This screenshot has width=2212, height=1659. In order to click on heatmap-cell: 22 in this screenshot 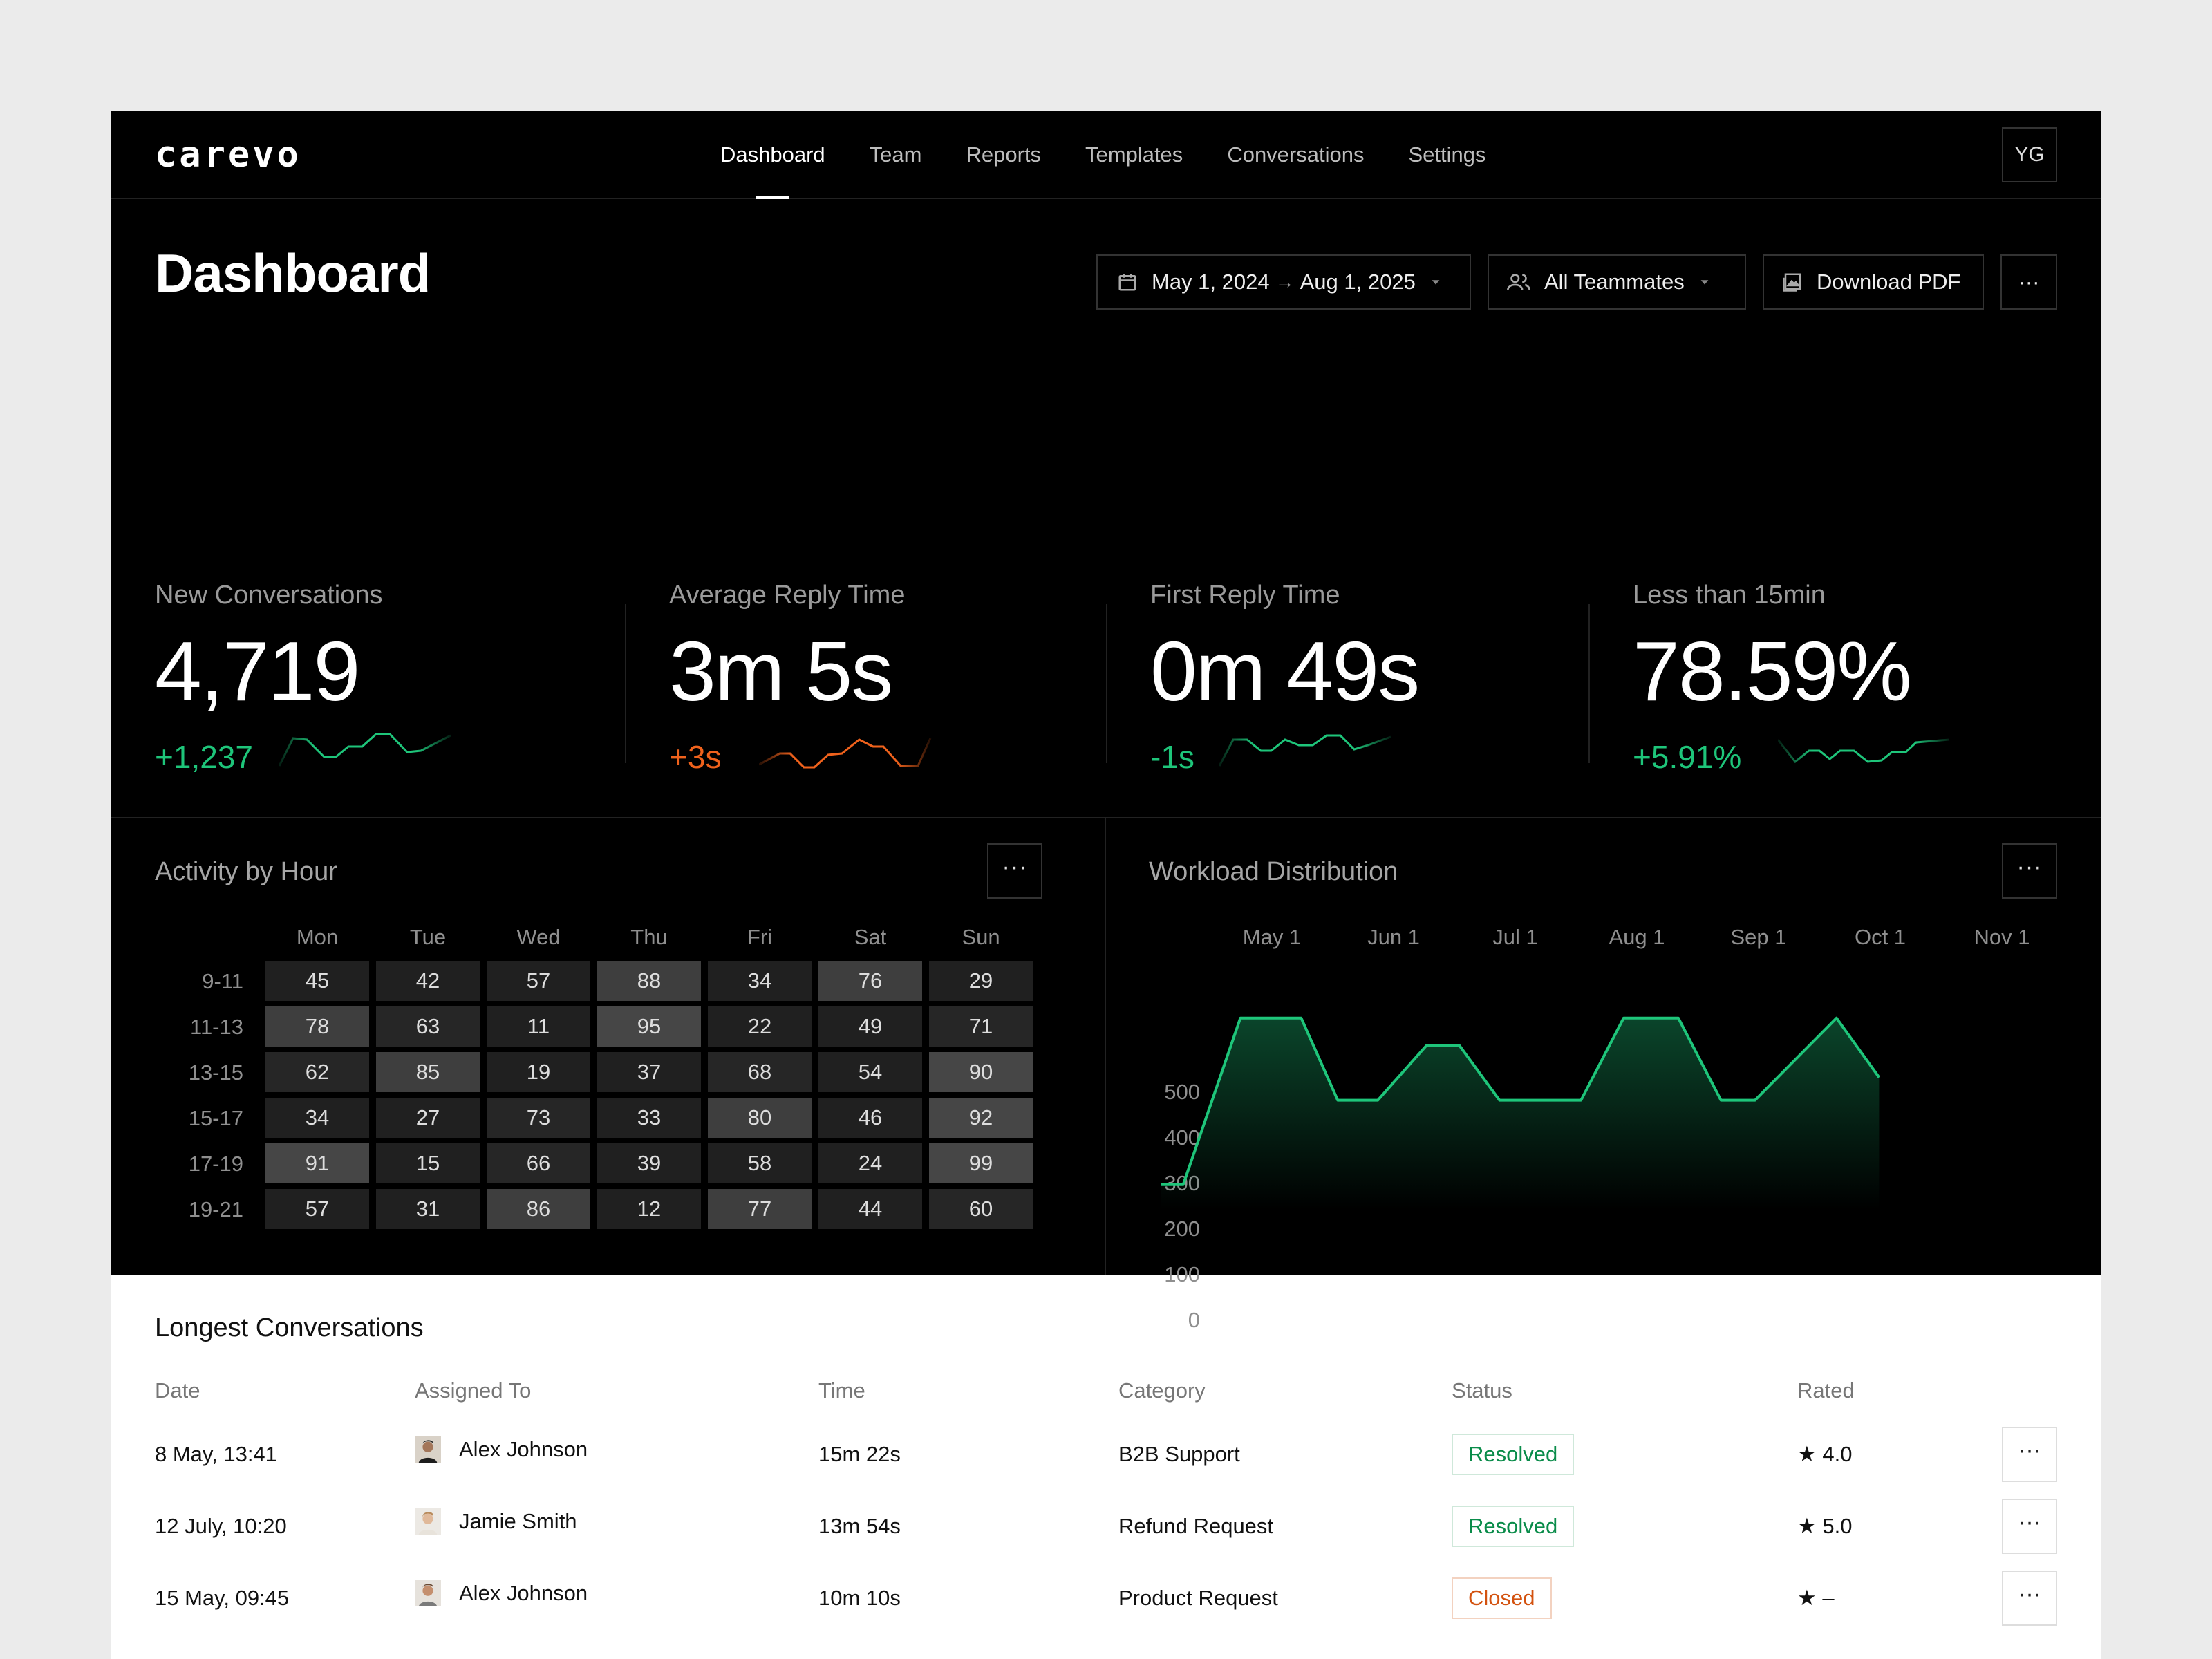, I will do `click(760, 1026)`.